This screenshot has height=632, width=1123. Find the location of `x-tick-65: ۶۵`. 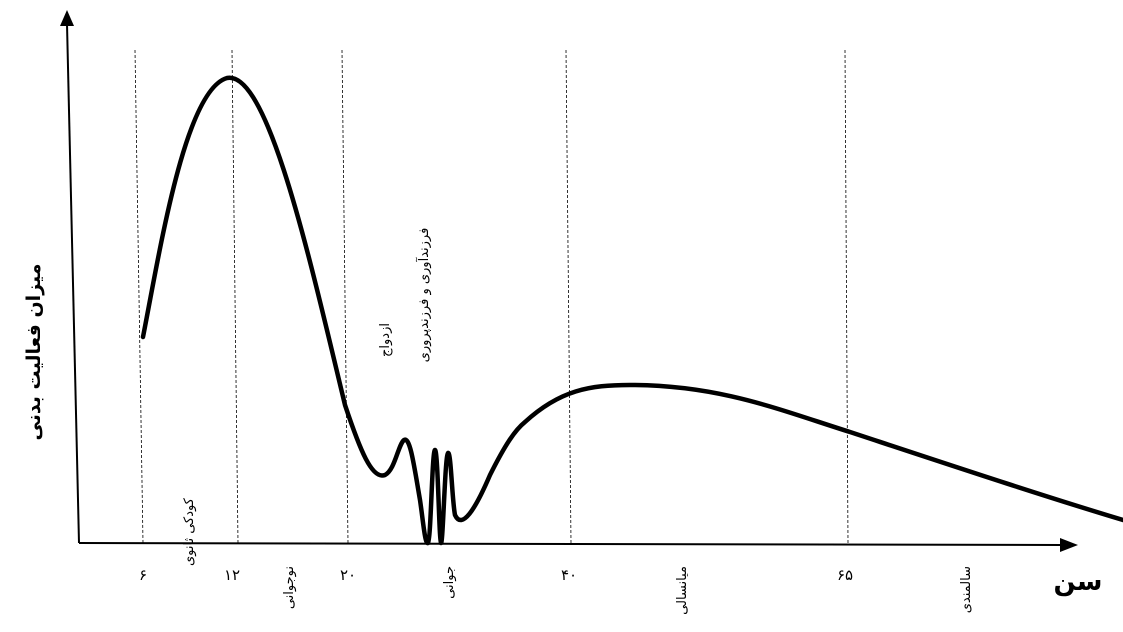

x-tick-65: ۶۵ is located at coordinates (845, 575).